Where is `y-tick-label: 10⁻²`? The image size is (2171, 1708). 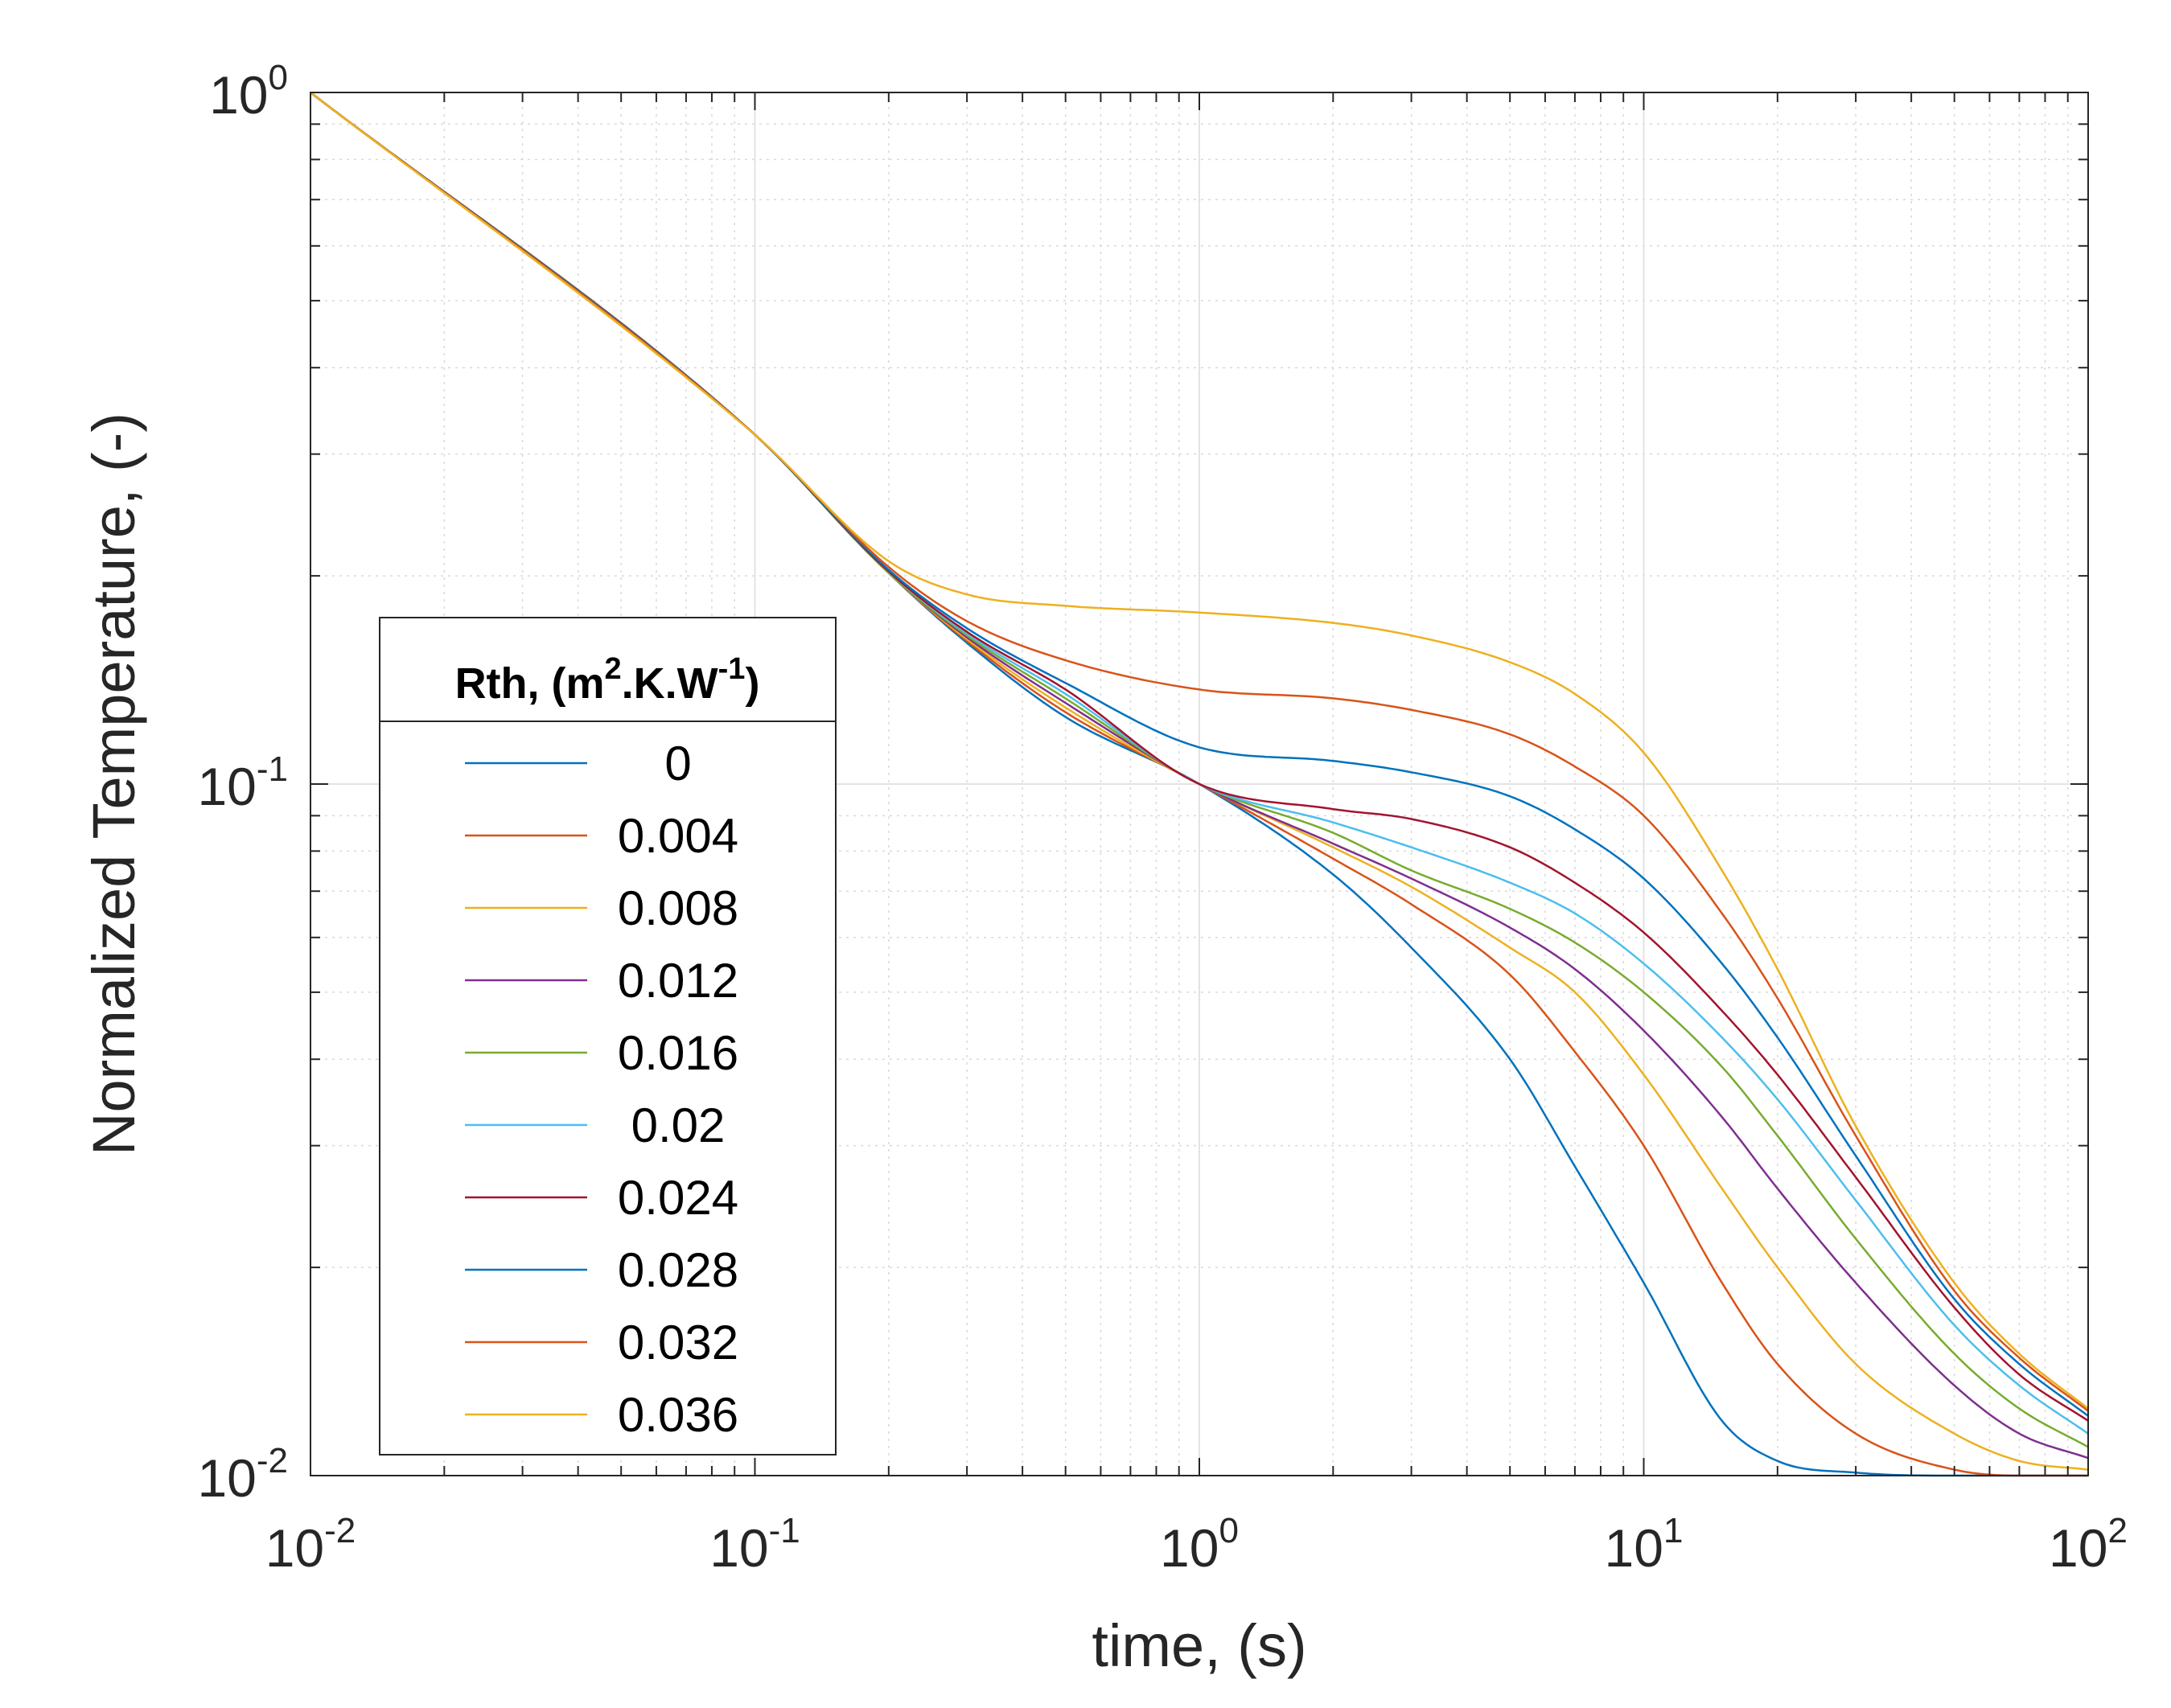
y-tick-label: 10⁻² is located at coordinates (243, 1474).